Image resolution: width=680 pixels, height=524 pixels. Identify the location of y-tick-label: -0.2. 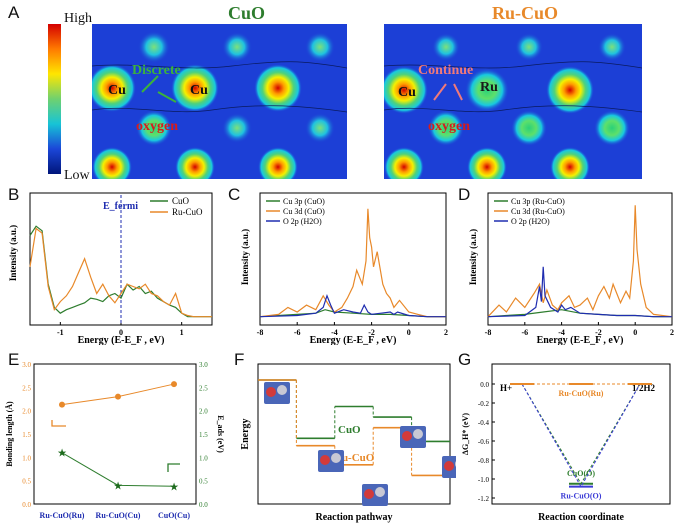
(484, 404).